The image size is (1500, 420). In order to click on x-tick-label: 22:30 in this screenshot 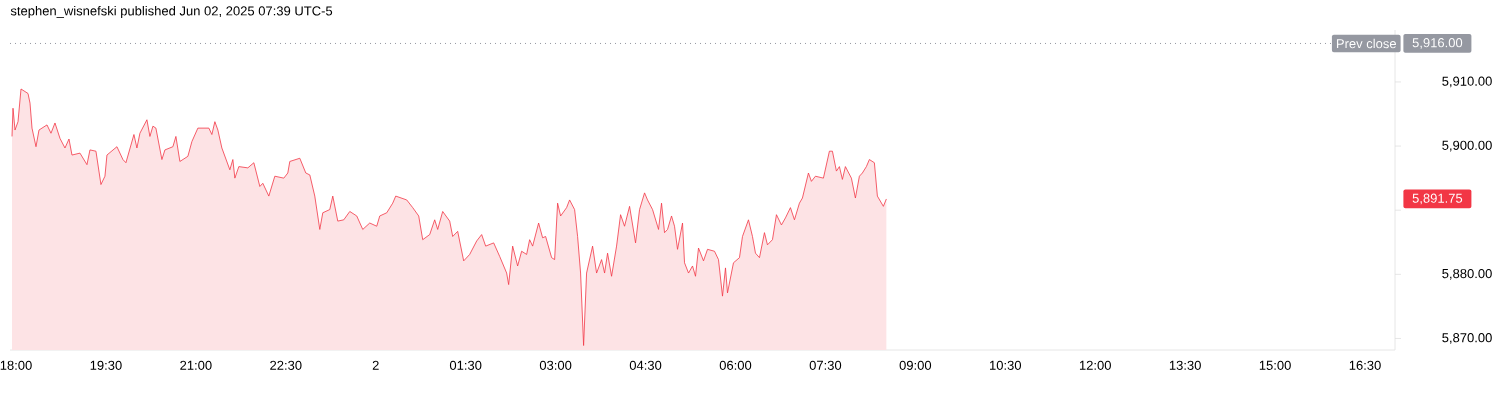, I will do `click(286, 365)`.